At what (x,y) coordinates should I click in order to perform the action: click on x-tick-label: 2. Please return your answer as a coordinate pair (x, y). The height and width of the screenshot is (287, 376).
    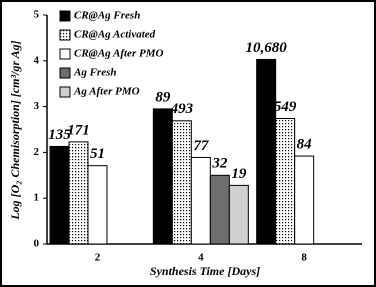
    Looking at the image, I should click on (98, 258).